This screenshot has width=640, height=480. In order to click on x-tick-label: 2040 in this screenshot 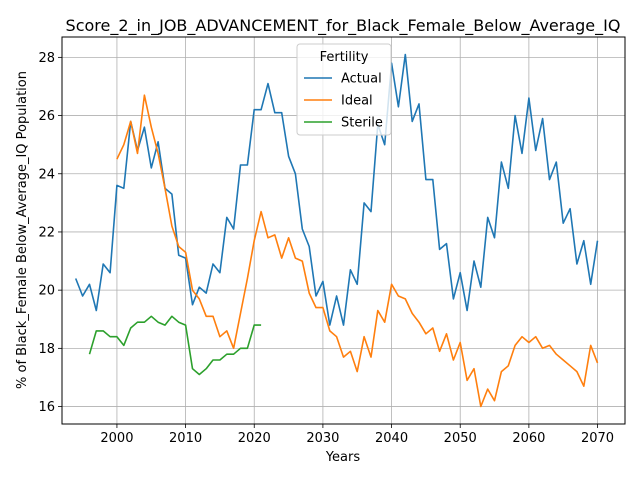, I will do `click(391, 438)`.